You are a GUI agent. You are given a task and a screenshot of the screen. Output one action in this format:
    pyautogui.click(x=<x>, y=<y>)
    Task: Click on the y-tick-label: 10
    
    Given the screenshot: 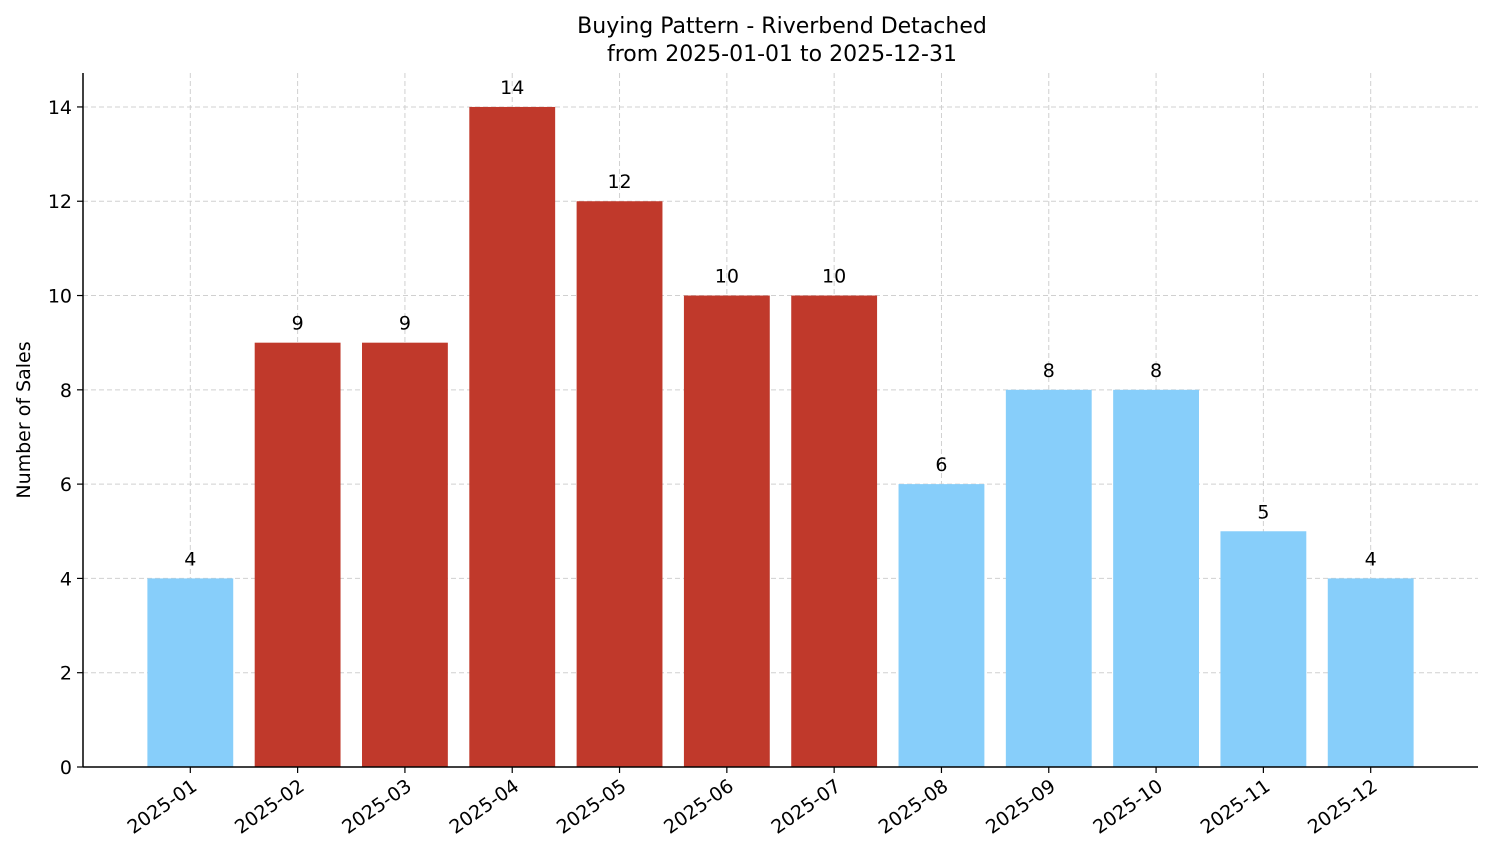 What is the action you would take?
    pyautogui.click(x=60, y=297)
    